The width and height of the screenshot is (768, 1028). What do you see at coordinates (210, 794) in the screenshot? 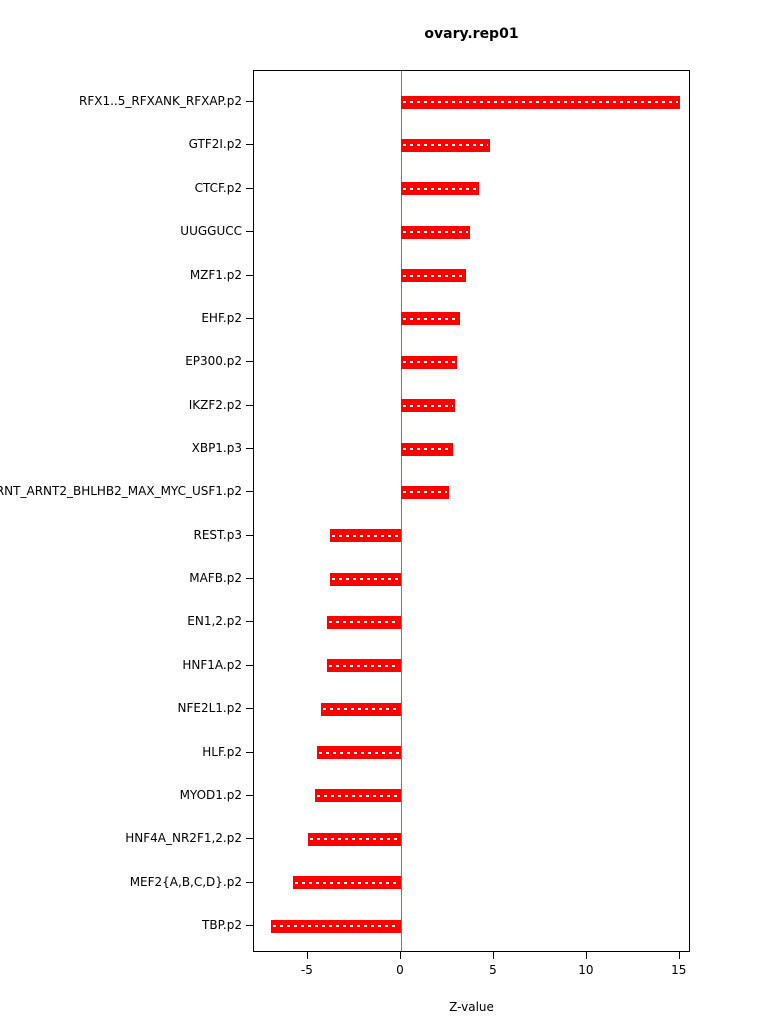
I see `category-label: MYOD1.p2` at bounding box center [210, 794].